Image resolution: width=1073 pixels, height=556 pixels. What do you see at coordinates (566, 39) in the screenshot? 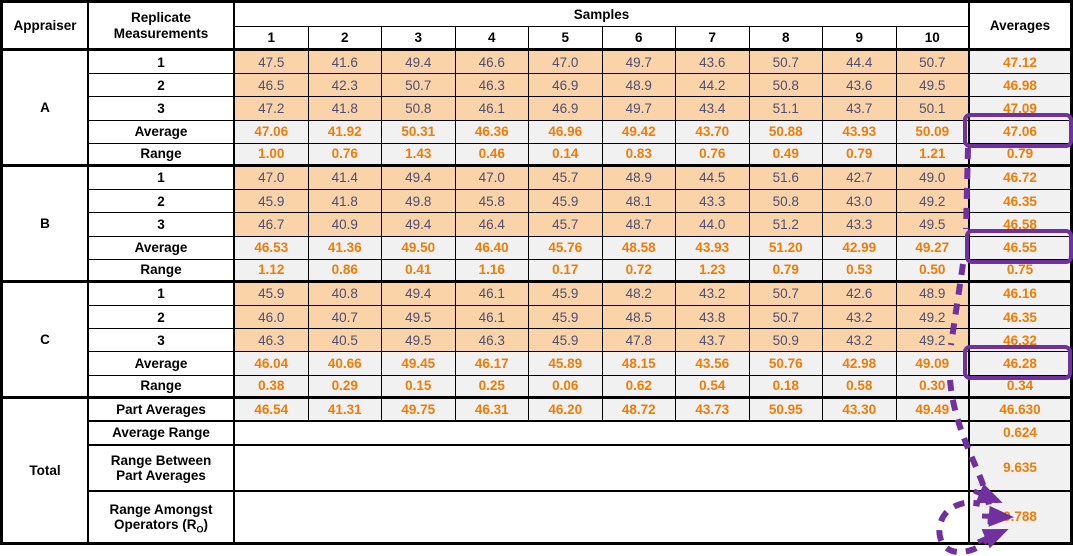
I see `sample-number-header: 5` at bounding box center [566, 39].